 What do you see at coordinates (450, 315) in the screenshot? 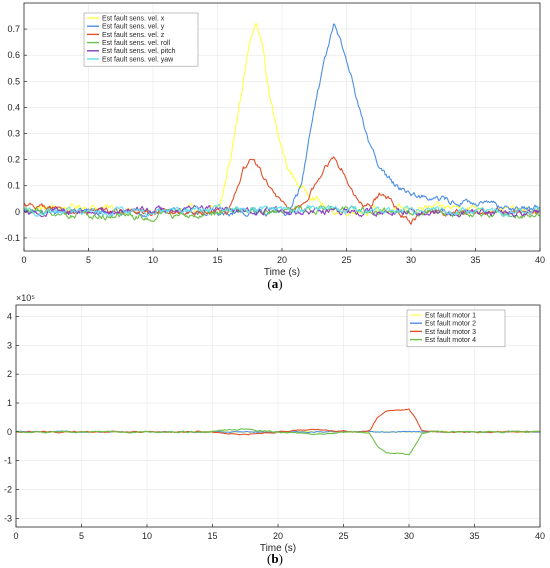
I see `legend-label: Est fault motor 1` at bounding box center [450, 315].